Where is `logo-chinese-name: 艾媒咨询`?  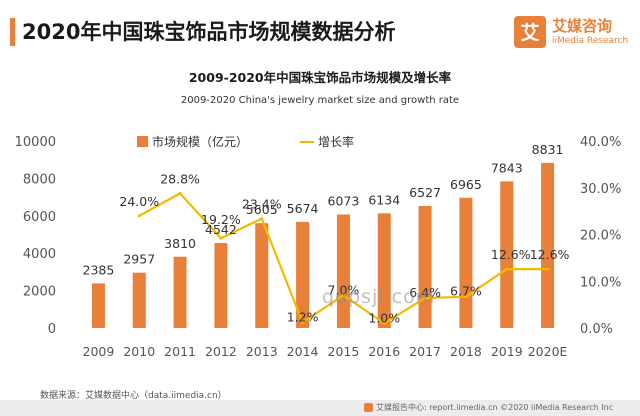 logo-chinese-name: 艾媒咨询 is located at coordinates (582, 26).